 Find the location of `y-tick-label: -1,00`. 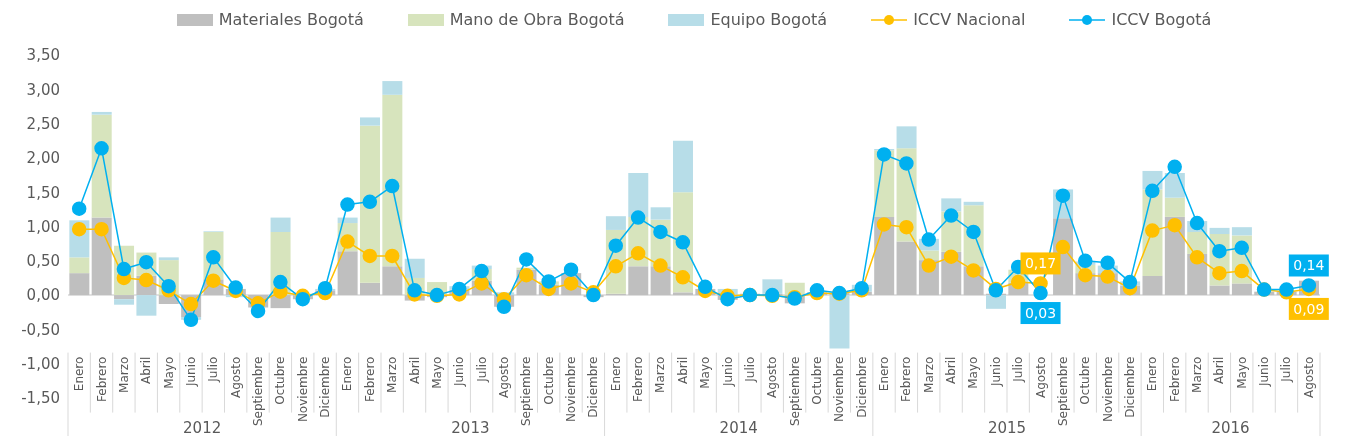

y-tick-label: -1,00 is located at coordinates (40, 364).